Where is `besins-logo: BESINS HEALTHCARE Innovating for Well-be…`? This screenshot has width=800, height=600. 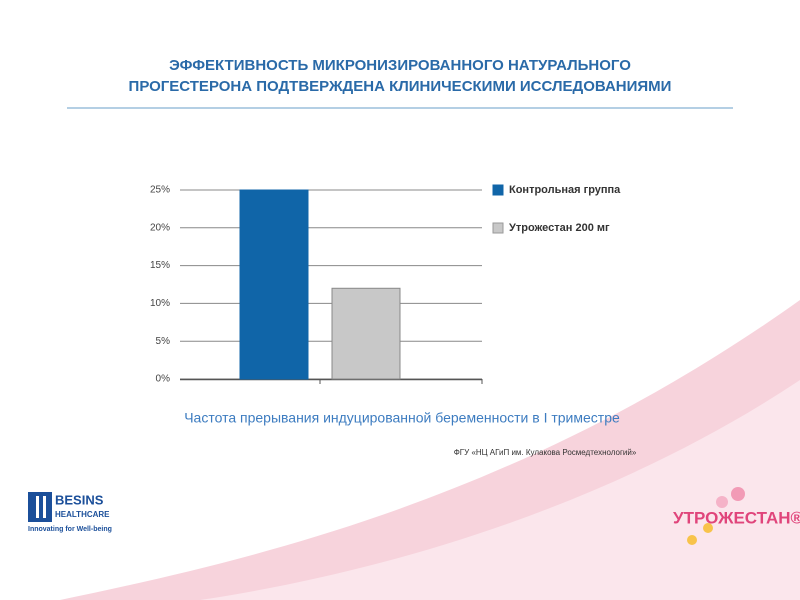
besins-logo: BESINS HEALTHCARE Innovating for Well-be… is located at coordinates (70, 512).